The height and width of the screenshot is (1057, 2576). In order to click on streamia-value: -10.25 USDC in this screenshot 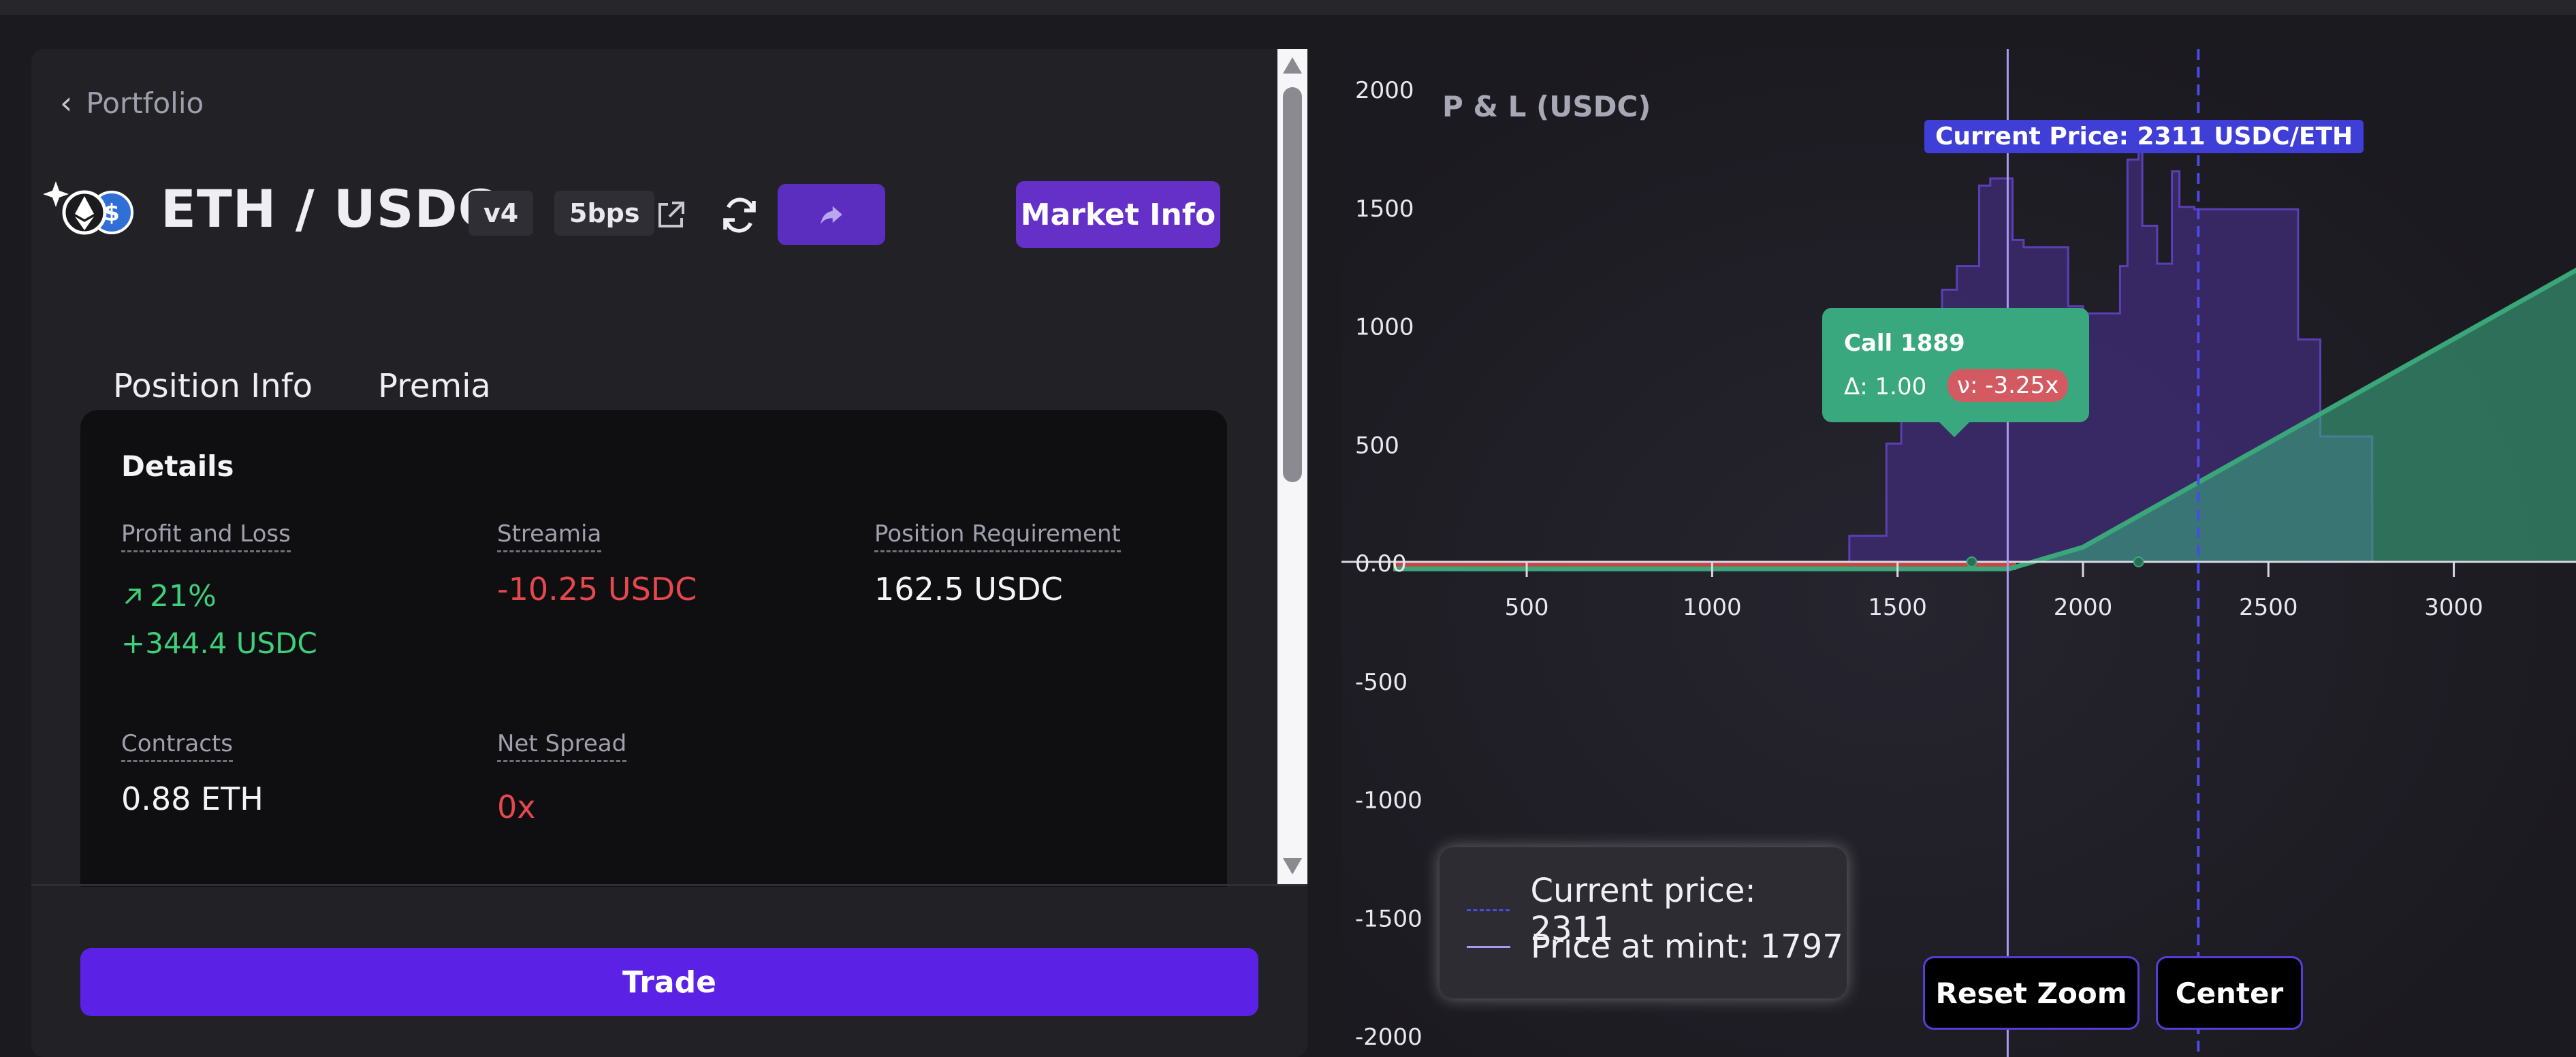, I will do `click(597, 589)`.